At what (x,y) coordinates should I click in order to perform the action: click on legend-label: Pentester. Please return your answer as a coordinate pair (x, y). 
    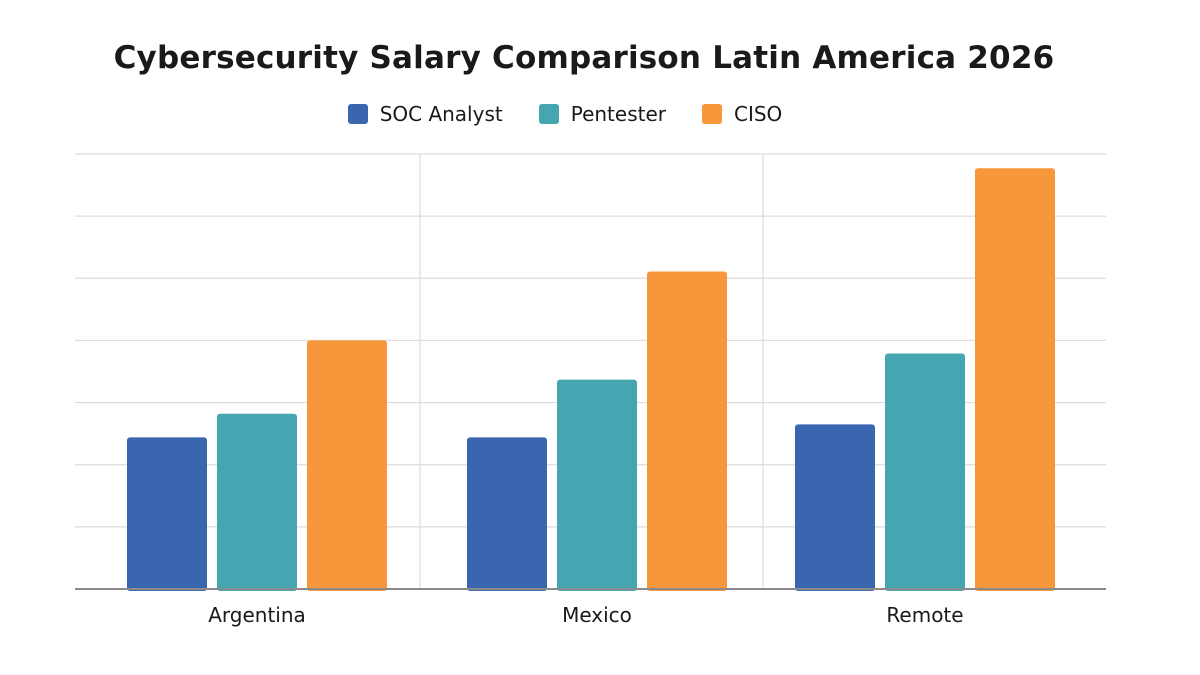
    Looking at the image, I should click on (618, 114).